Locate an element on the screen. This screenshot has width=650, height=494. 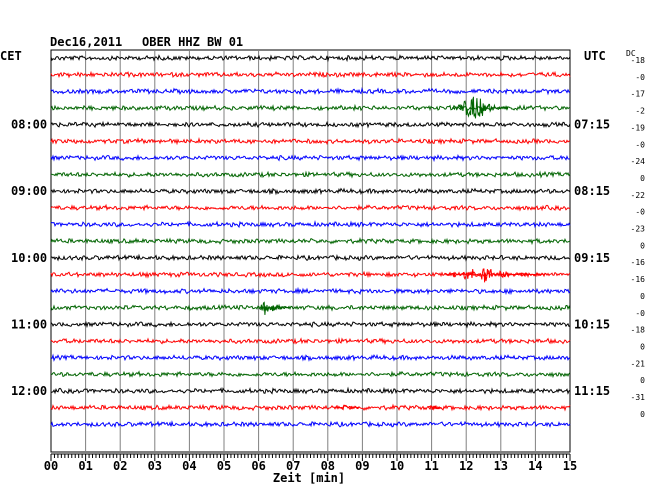
dc-offset-label: -31 is located at coordinates (638, 397).